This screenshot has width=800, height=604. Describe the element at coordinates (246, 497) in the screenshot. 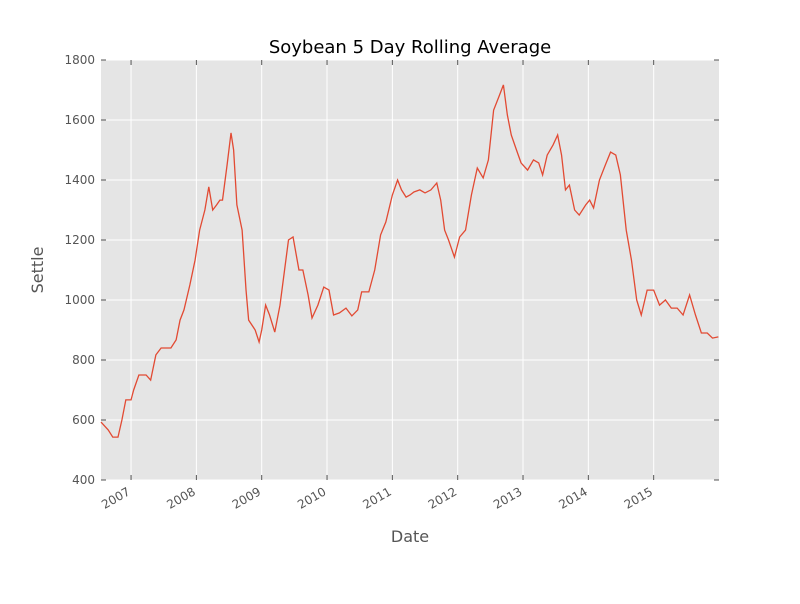

I see `x-tick-label: 2009` at that location.